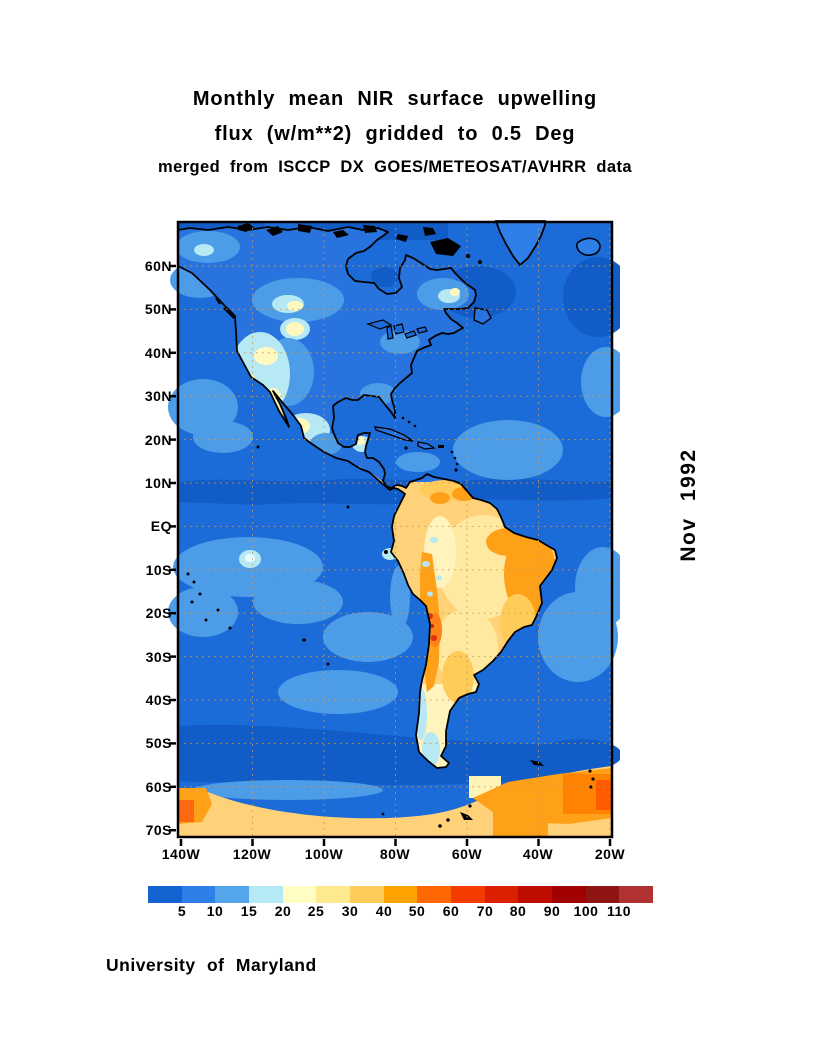 The width and height of the screenshot is (816, 1056). What do you see at coordinates (249, 911) in the screenshot?
I see `colorbar-label-15: 15` at bounding box center [249, 911].